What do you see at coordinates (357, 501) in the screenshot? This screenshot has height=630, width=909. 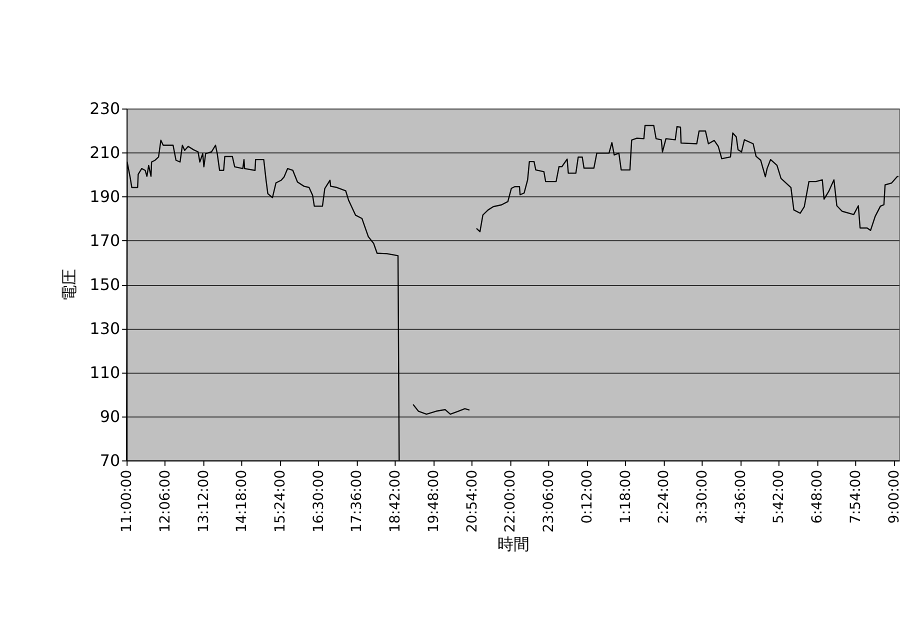 I see `x-tick-label: 17:36:00` at bounding box center [357, 501].